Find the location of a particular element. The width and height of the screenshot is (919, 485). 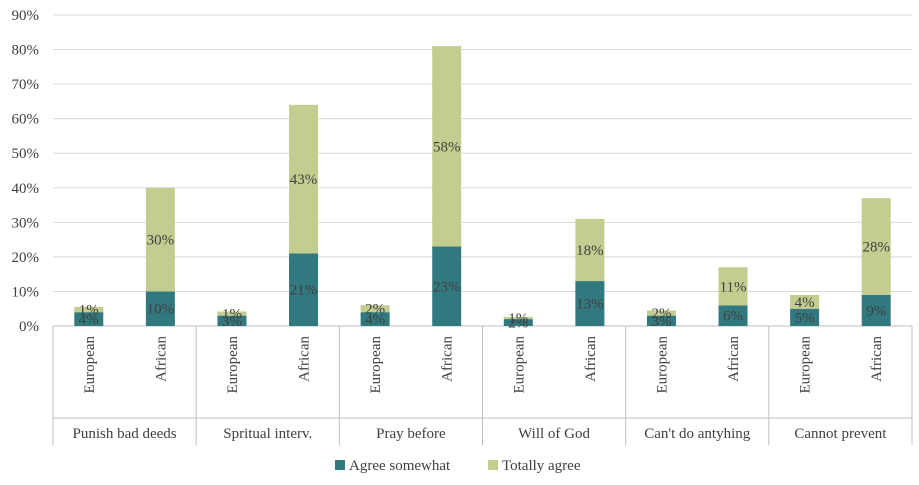

group-label: Can't do antyhing is located at coordinates (697, 434).